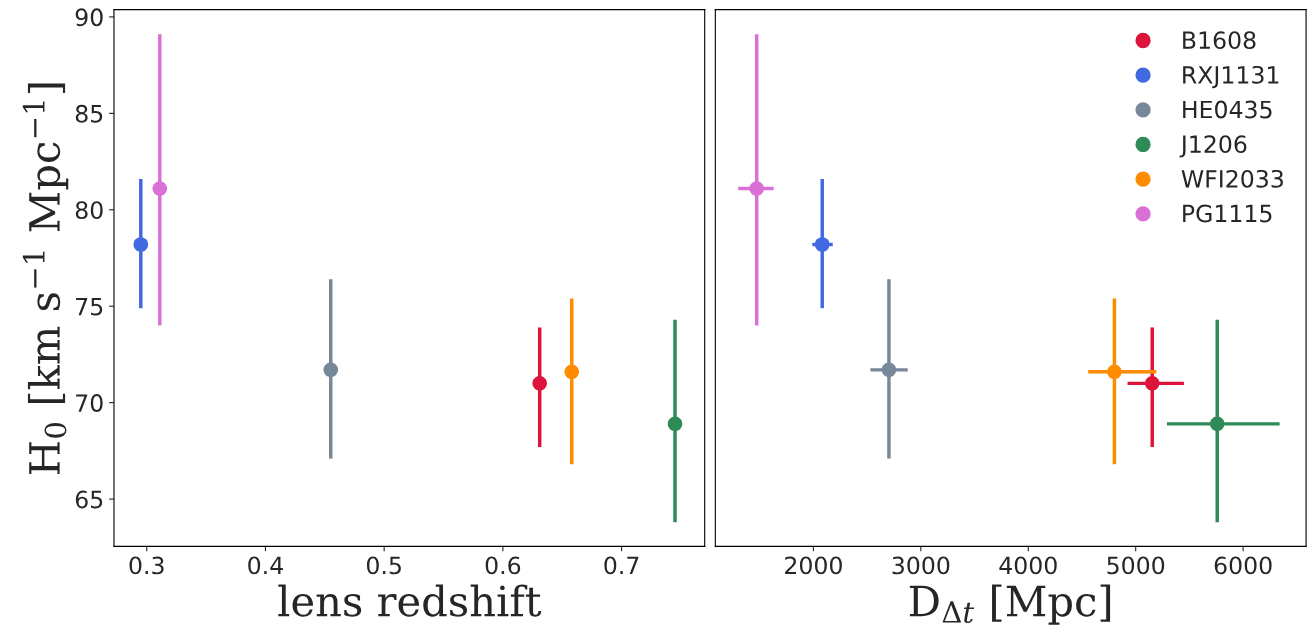 This screenshot has width=1310, height=639. I want to click on x-tick-label: 4000, so click(1028, 565).